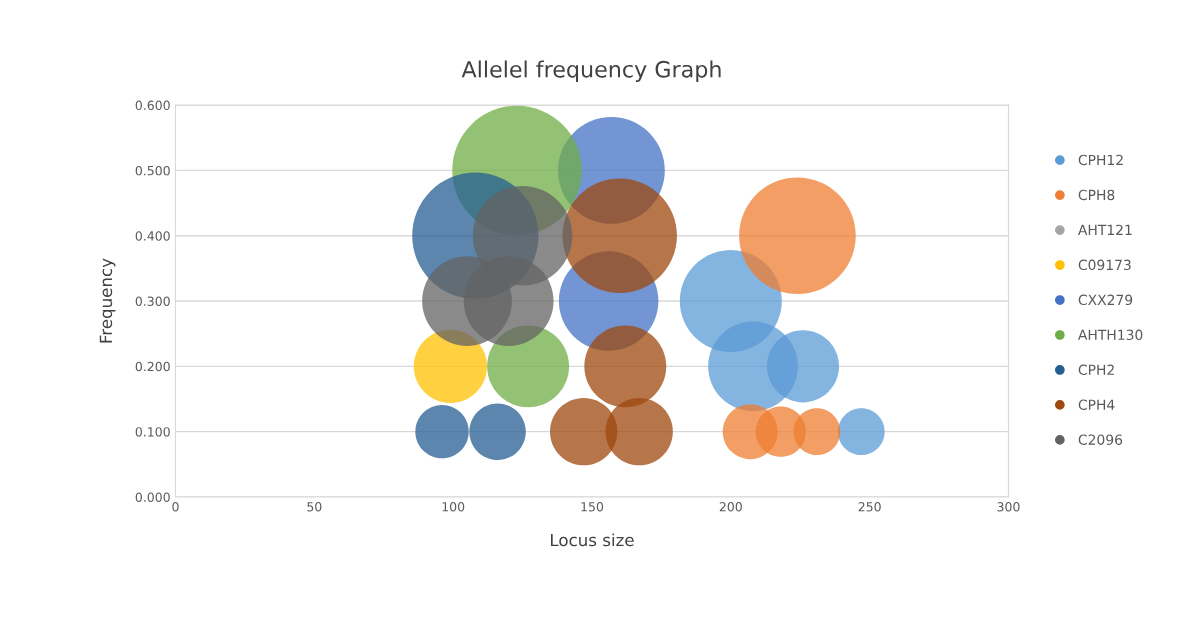 Image resolution: width=1202 pixels, height=622 pixels. Describe the element at coordinates (1105, 300) in the screenshot. I see `legend-label: CXX279` at that location.